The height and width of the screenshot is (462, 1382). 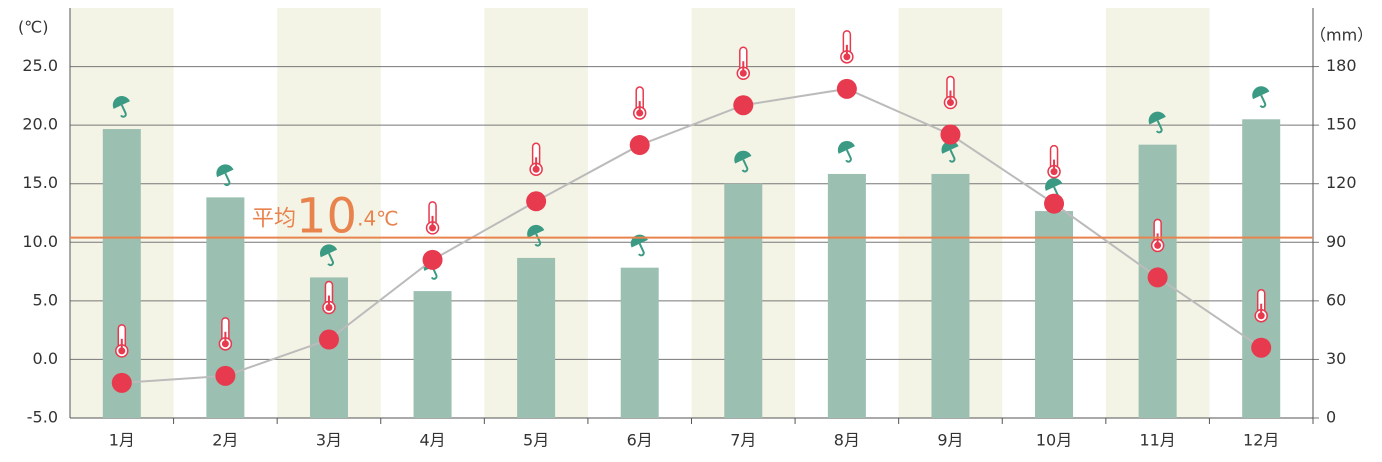 What do you see at coordinates (432, 440) in the screenshot?
I see `x-tick-label: 4月` at bounding box center [432, 440].